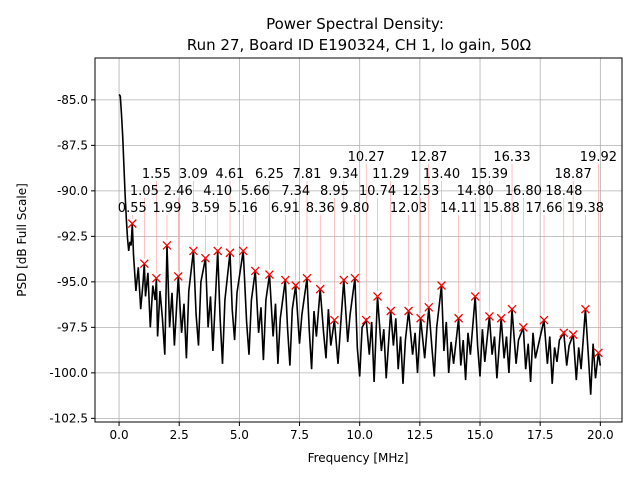  Describe the element at coordinates (68, 418) in the screenshot. I see `y-tick-label: -102.5` at that location.